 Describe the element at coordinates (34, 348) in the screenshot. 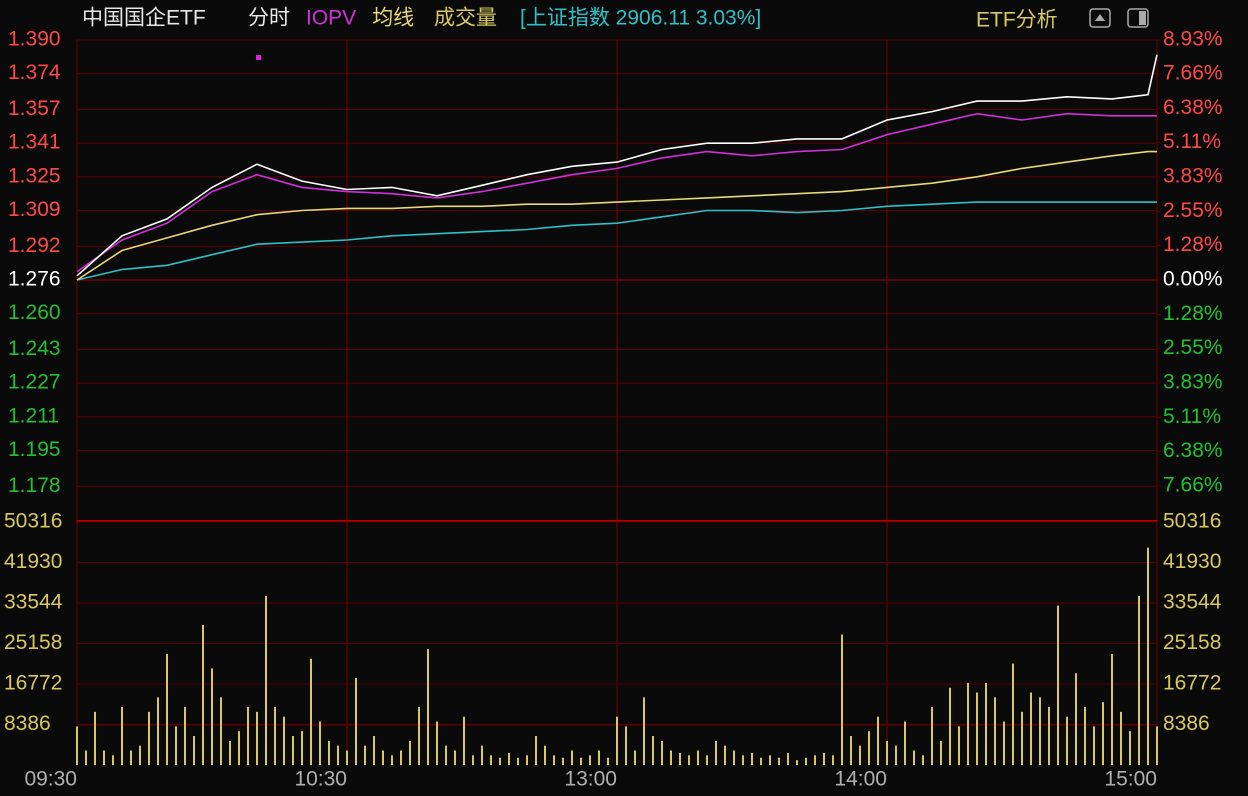

I see `y-tick-label: 1.243` at that location.